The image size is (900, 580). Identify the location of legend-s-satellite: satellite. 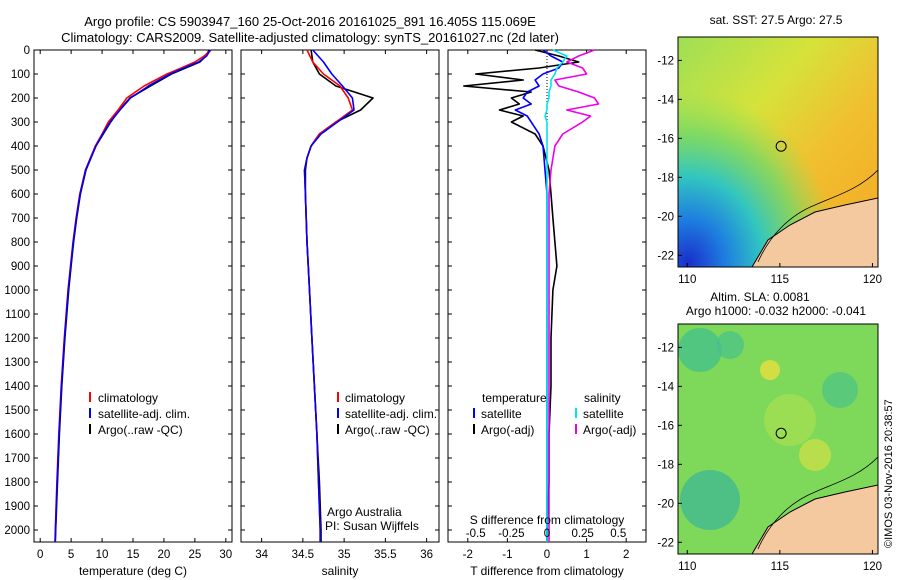
(603, 414).